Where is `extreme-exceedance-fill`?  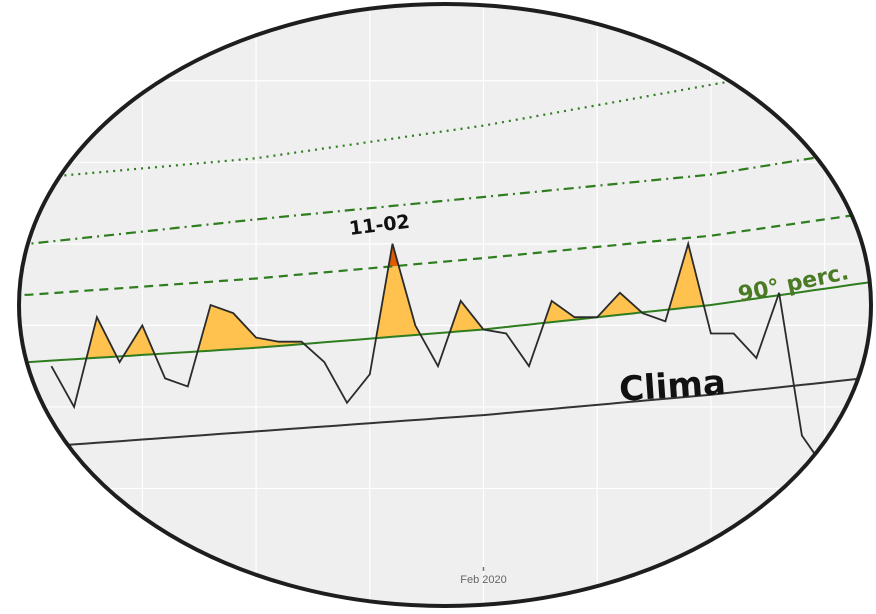 extreme-exceedance-fill is located at coordinates (393, 255).